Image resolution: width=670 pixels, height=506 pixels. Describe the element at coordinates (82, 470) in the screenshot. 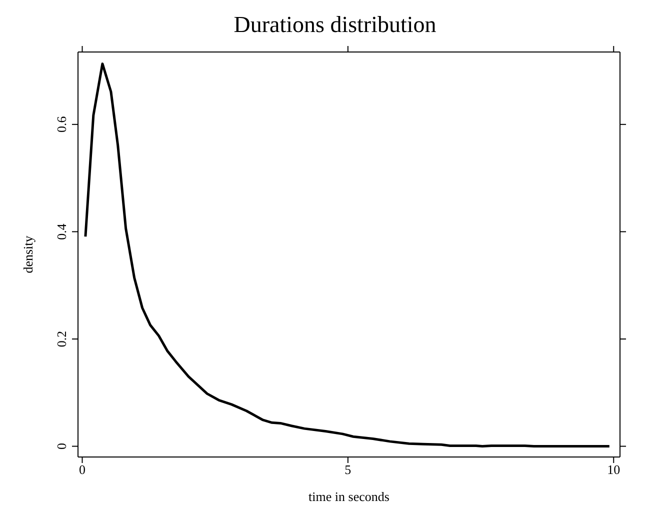

I see `x-tick-label: 0` at that location.